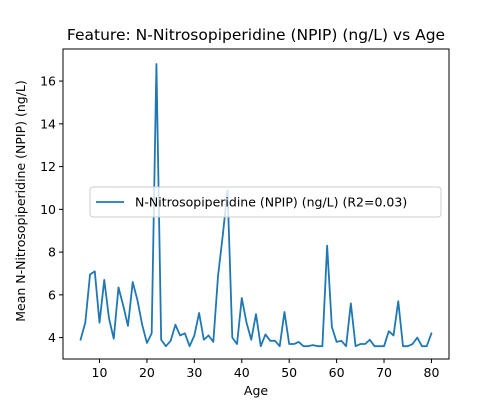 Image resolution: width=500 pixels, height=400 pixels. Describe the element at coordinates (52, 337) in the screenshot. I see `y-tick-label: 4` at that location.